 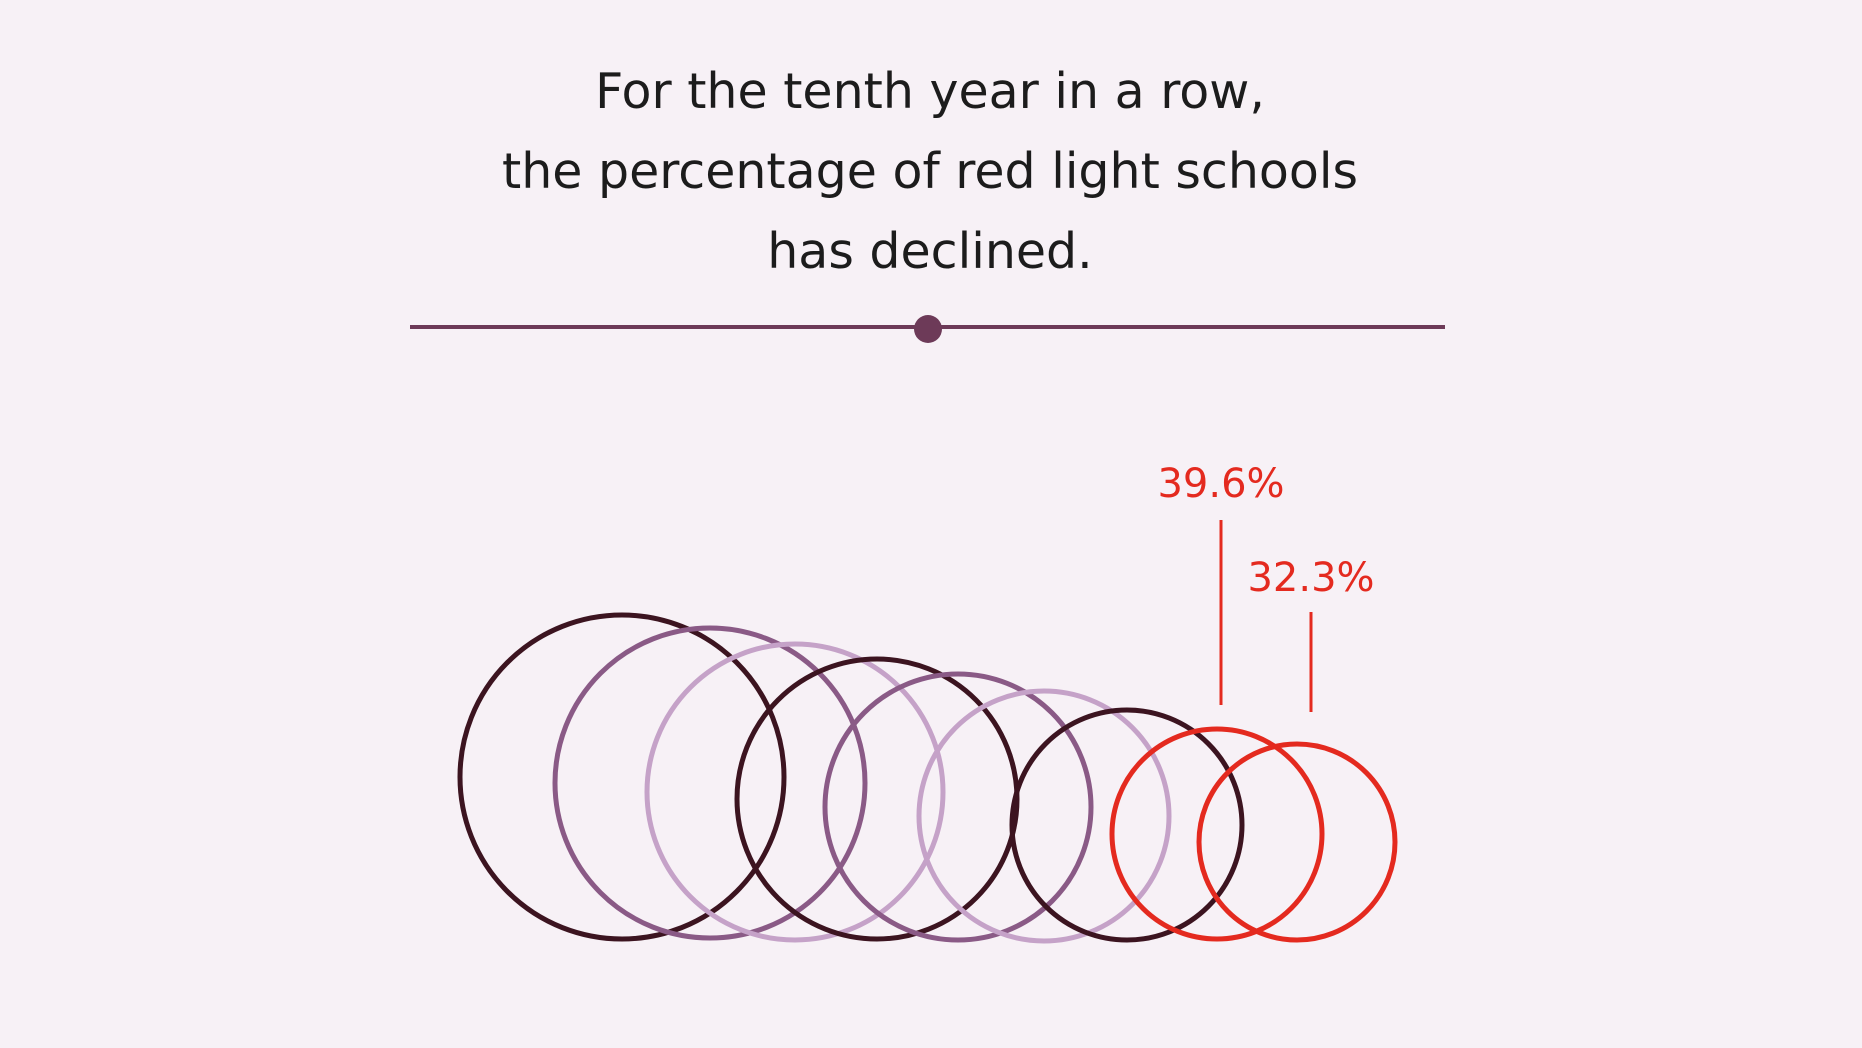 What do you see at coordinates (928, 329) in the screenshot?
I see `divider-dot` at bounding box center [928, 329].